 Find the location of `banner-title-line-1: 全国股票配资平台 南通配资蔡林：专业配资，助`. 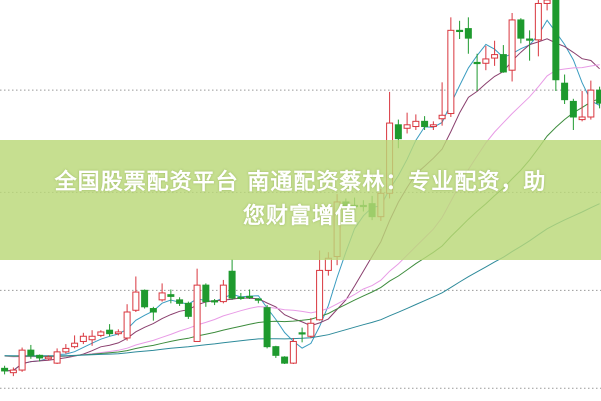

banner-title-line-1: 全国股票配资平台 南通配资蔡林：专业配资，助 is located at coordinates (300, 182).